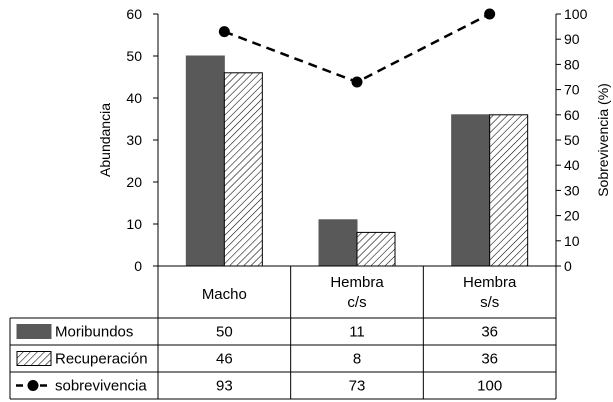  I want to click on y2-tick-label: 60, so click(572, 115).